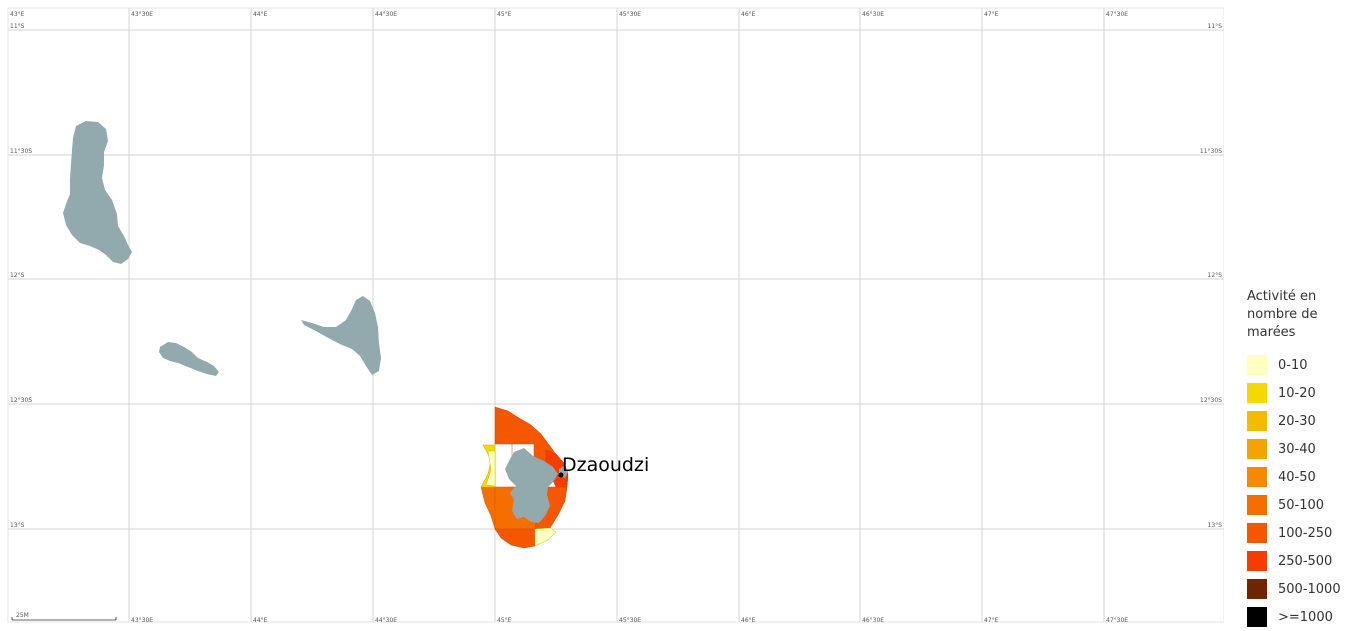  I want to click on meridian-label-bottom: 45°E, so click(504, 620).